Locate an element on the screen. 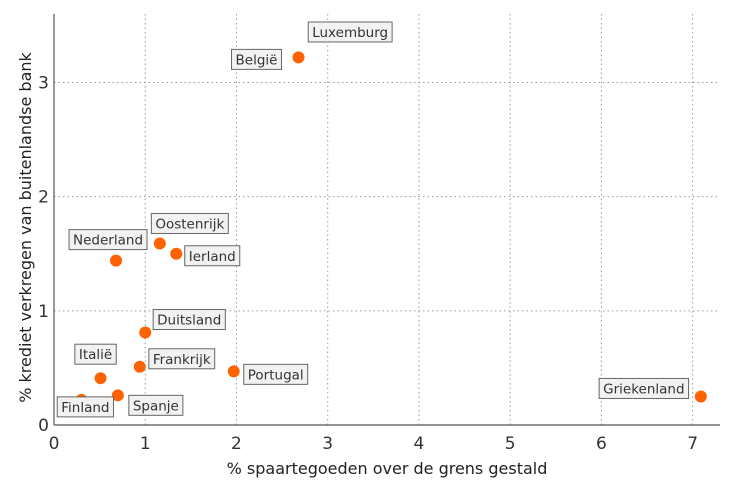  y-tick-label: 1 is located at coordinates (43, 312).